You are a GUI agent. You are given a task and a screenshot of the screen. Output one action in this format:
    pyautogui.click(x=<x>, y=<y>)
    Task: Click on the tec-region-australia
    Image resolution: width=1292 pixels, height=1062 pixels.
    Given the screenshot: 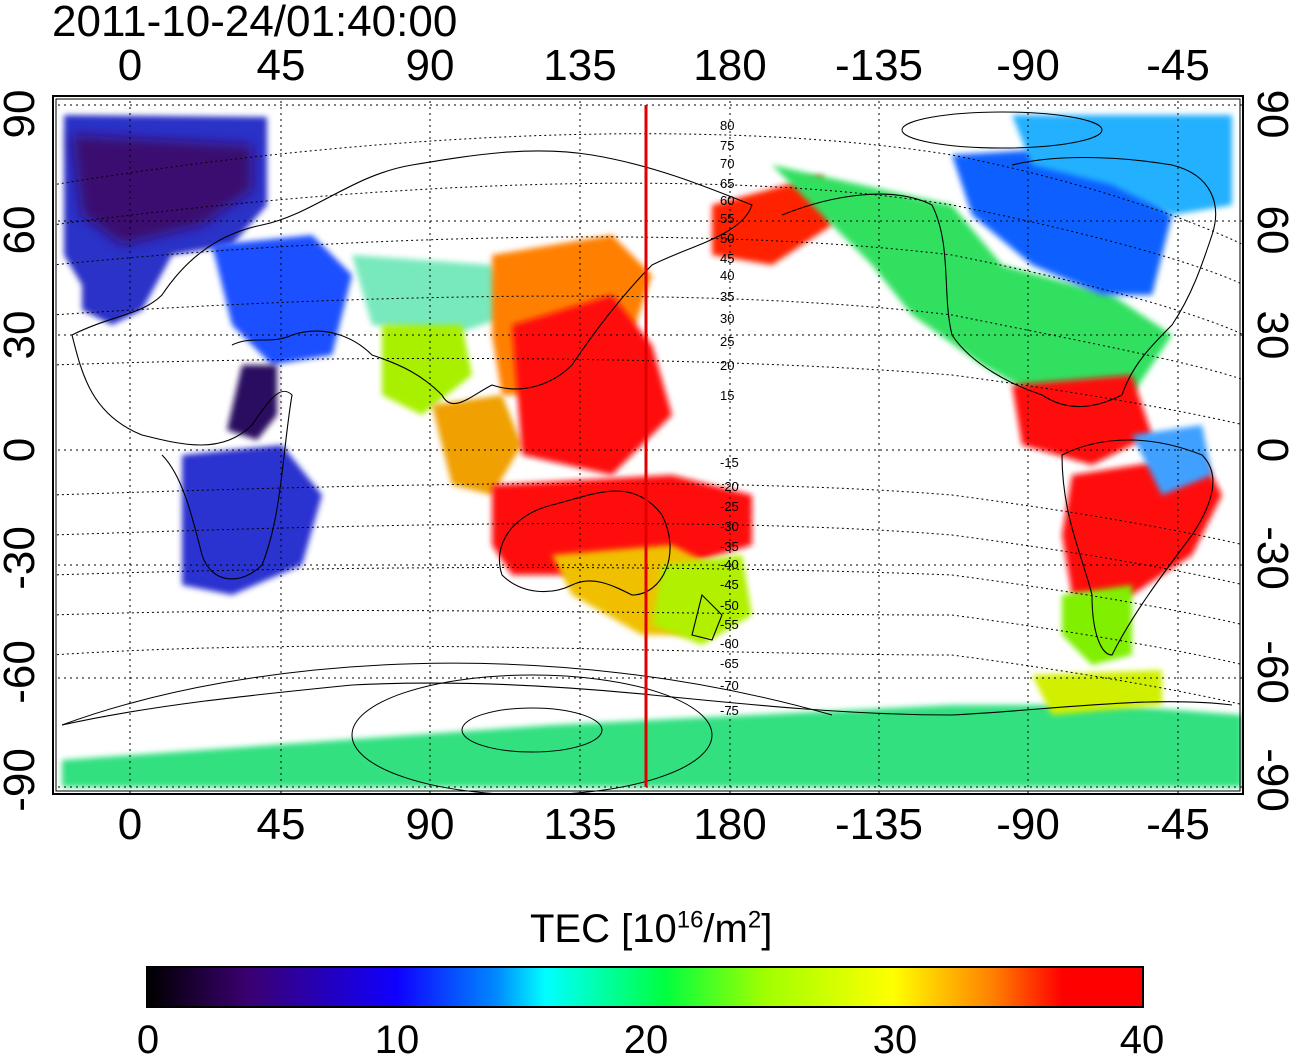 What is the action you would take?
    pyautogui.click(x=622, y=525)
    